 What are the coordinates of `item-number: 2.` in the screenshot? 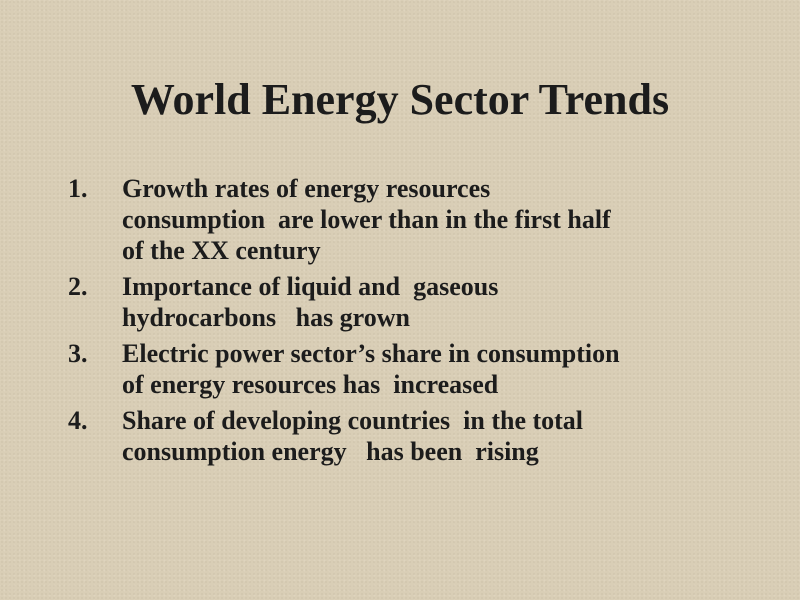 It's located at (78, 286).